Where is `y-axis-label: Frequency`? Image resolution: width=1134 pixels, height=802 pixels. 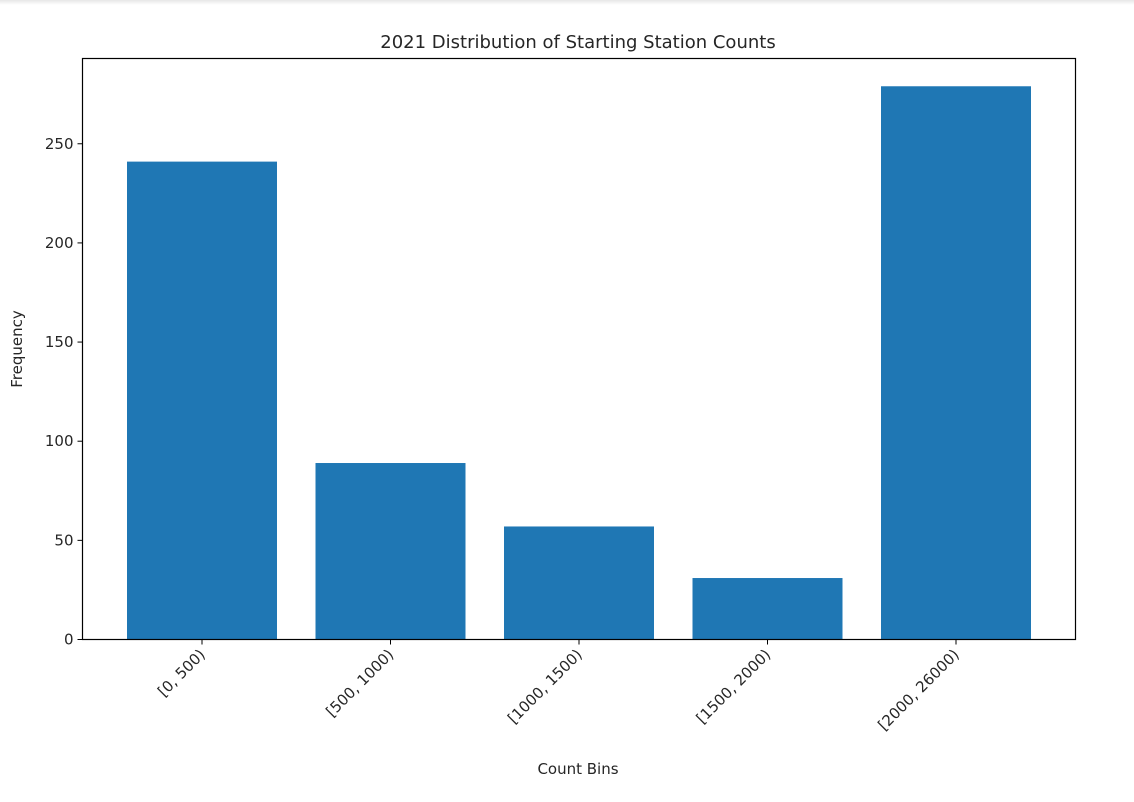
y-axis-label: Frequency is located at coordinates (17, 349).